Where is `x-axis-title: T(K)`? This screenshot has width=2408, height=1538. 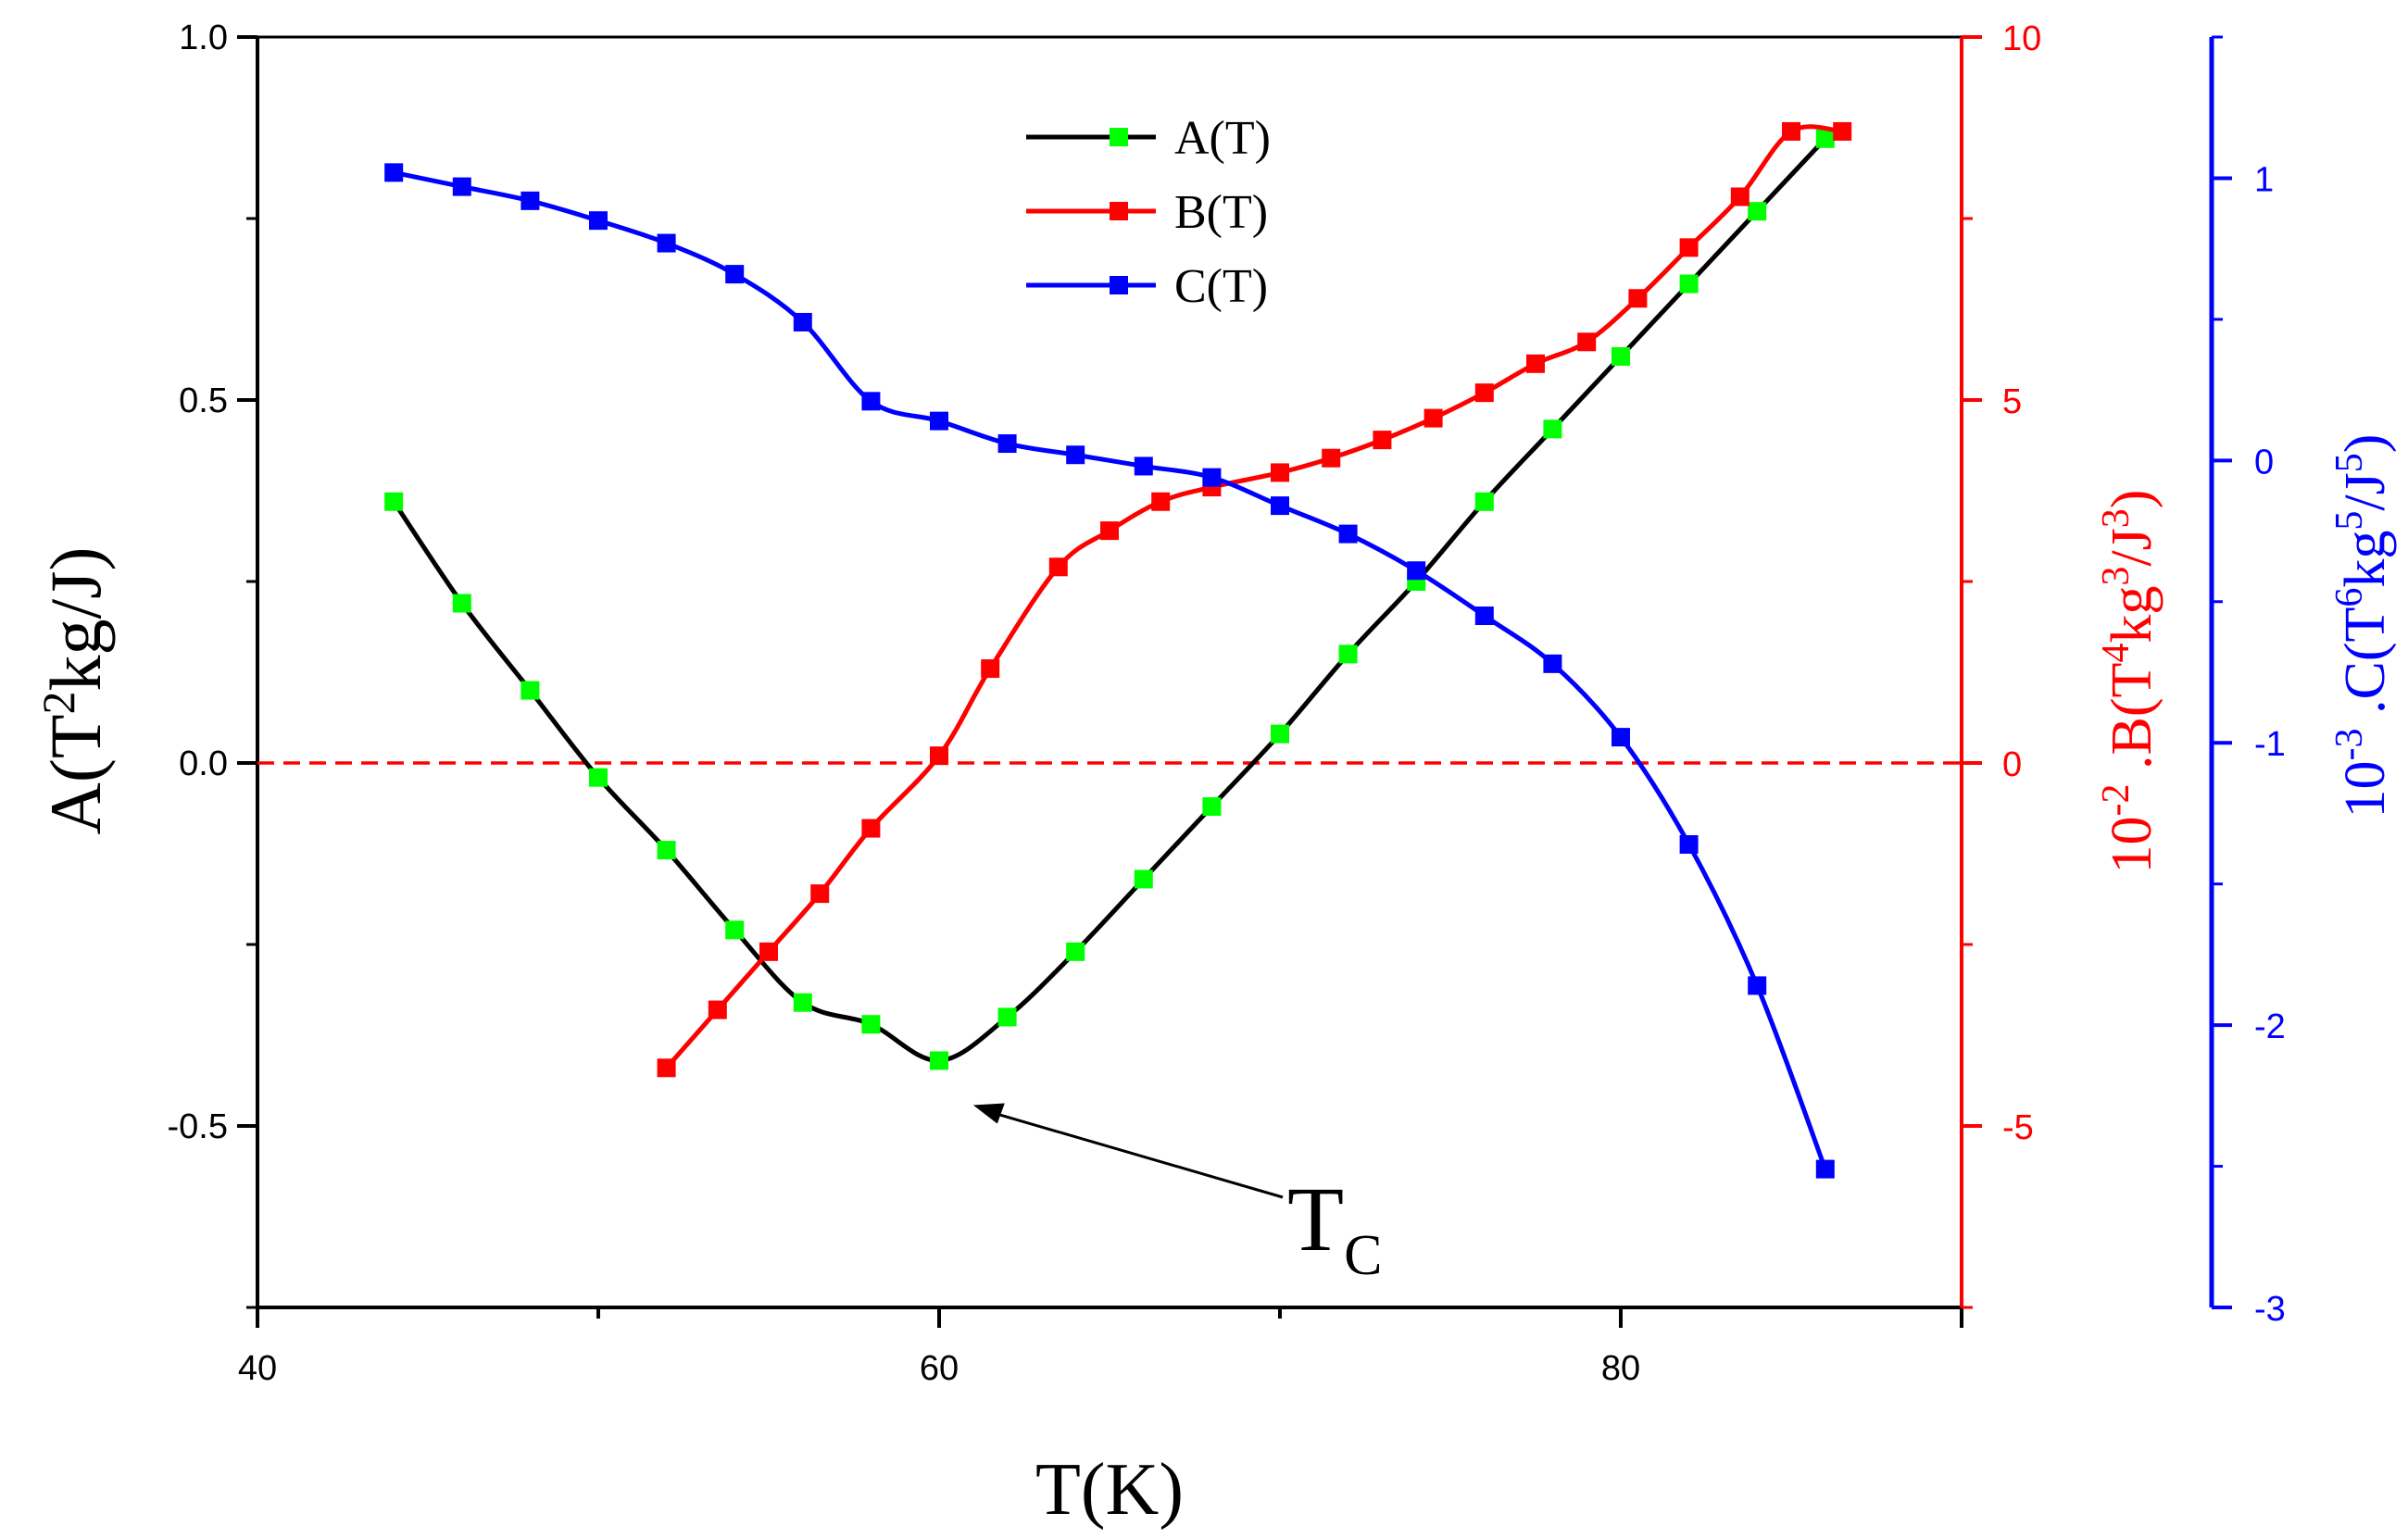
x-axis-title: T(K) is located at coordinates (1109, 1490).